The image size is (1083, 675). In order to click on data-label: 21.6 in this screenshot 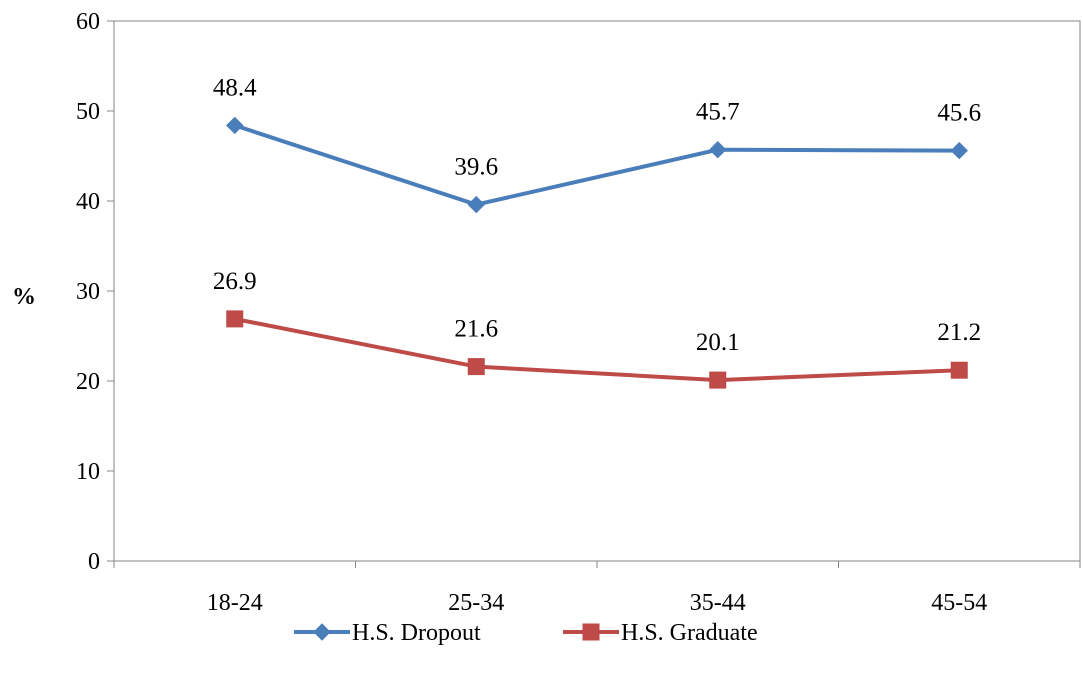, I will do `click(476, 329)`.